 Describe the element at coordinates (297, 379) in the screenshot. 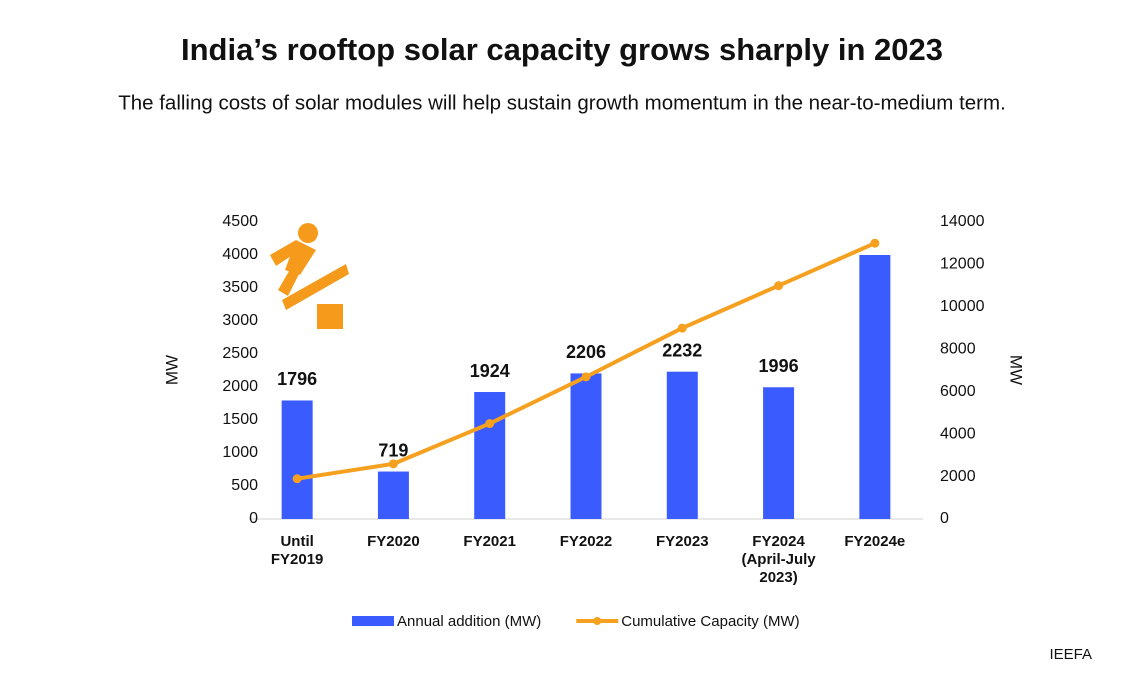

I see `data-label: 1796` at that location.